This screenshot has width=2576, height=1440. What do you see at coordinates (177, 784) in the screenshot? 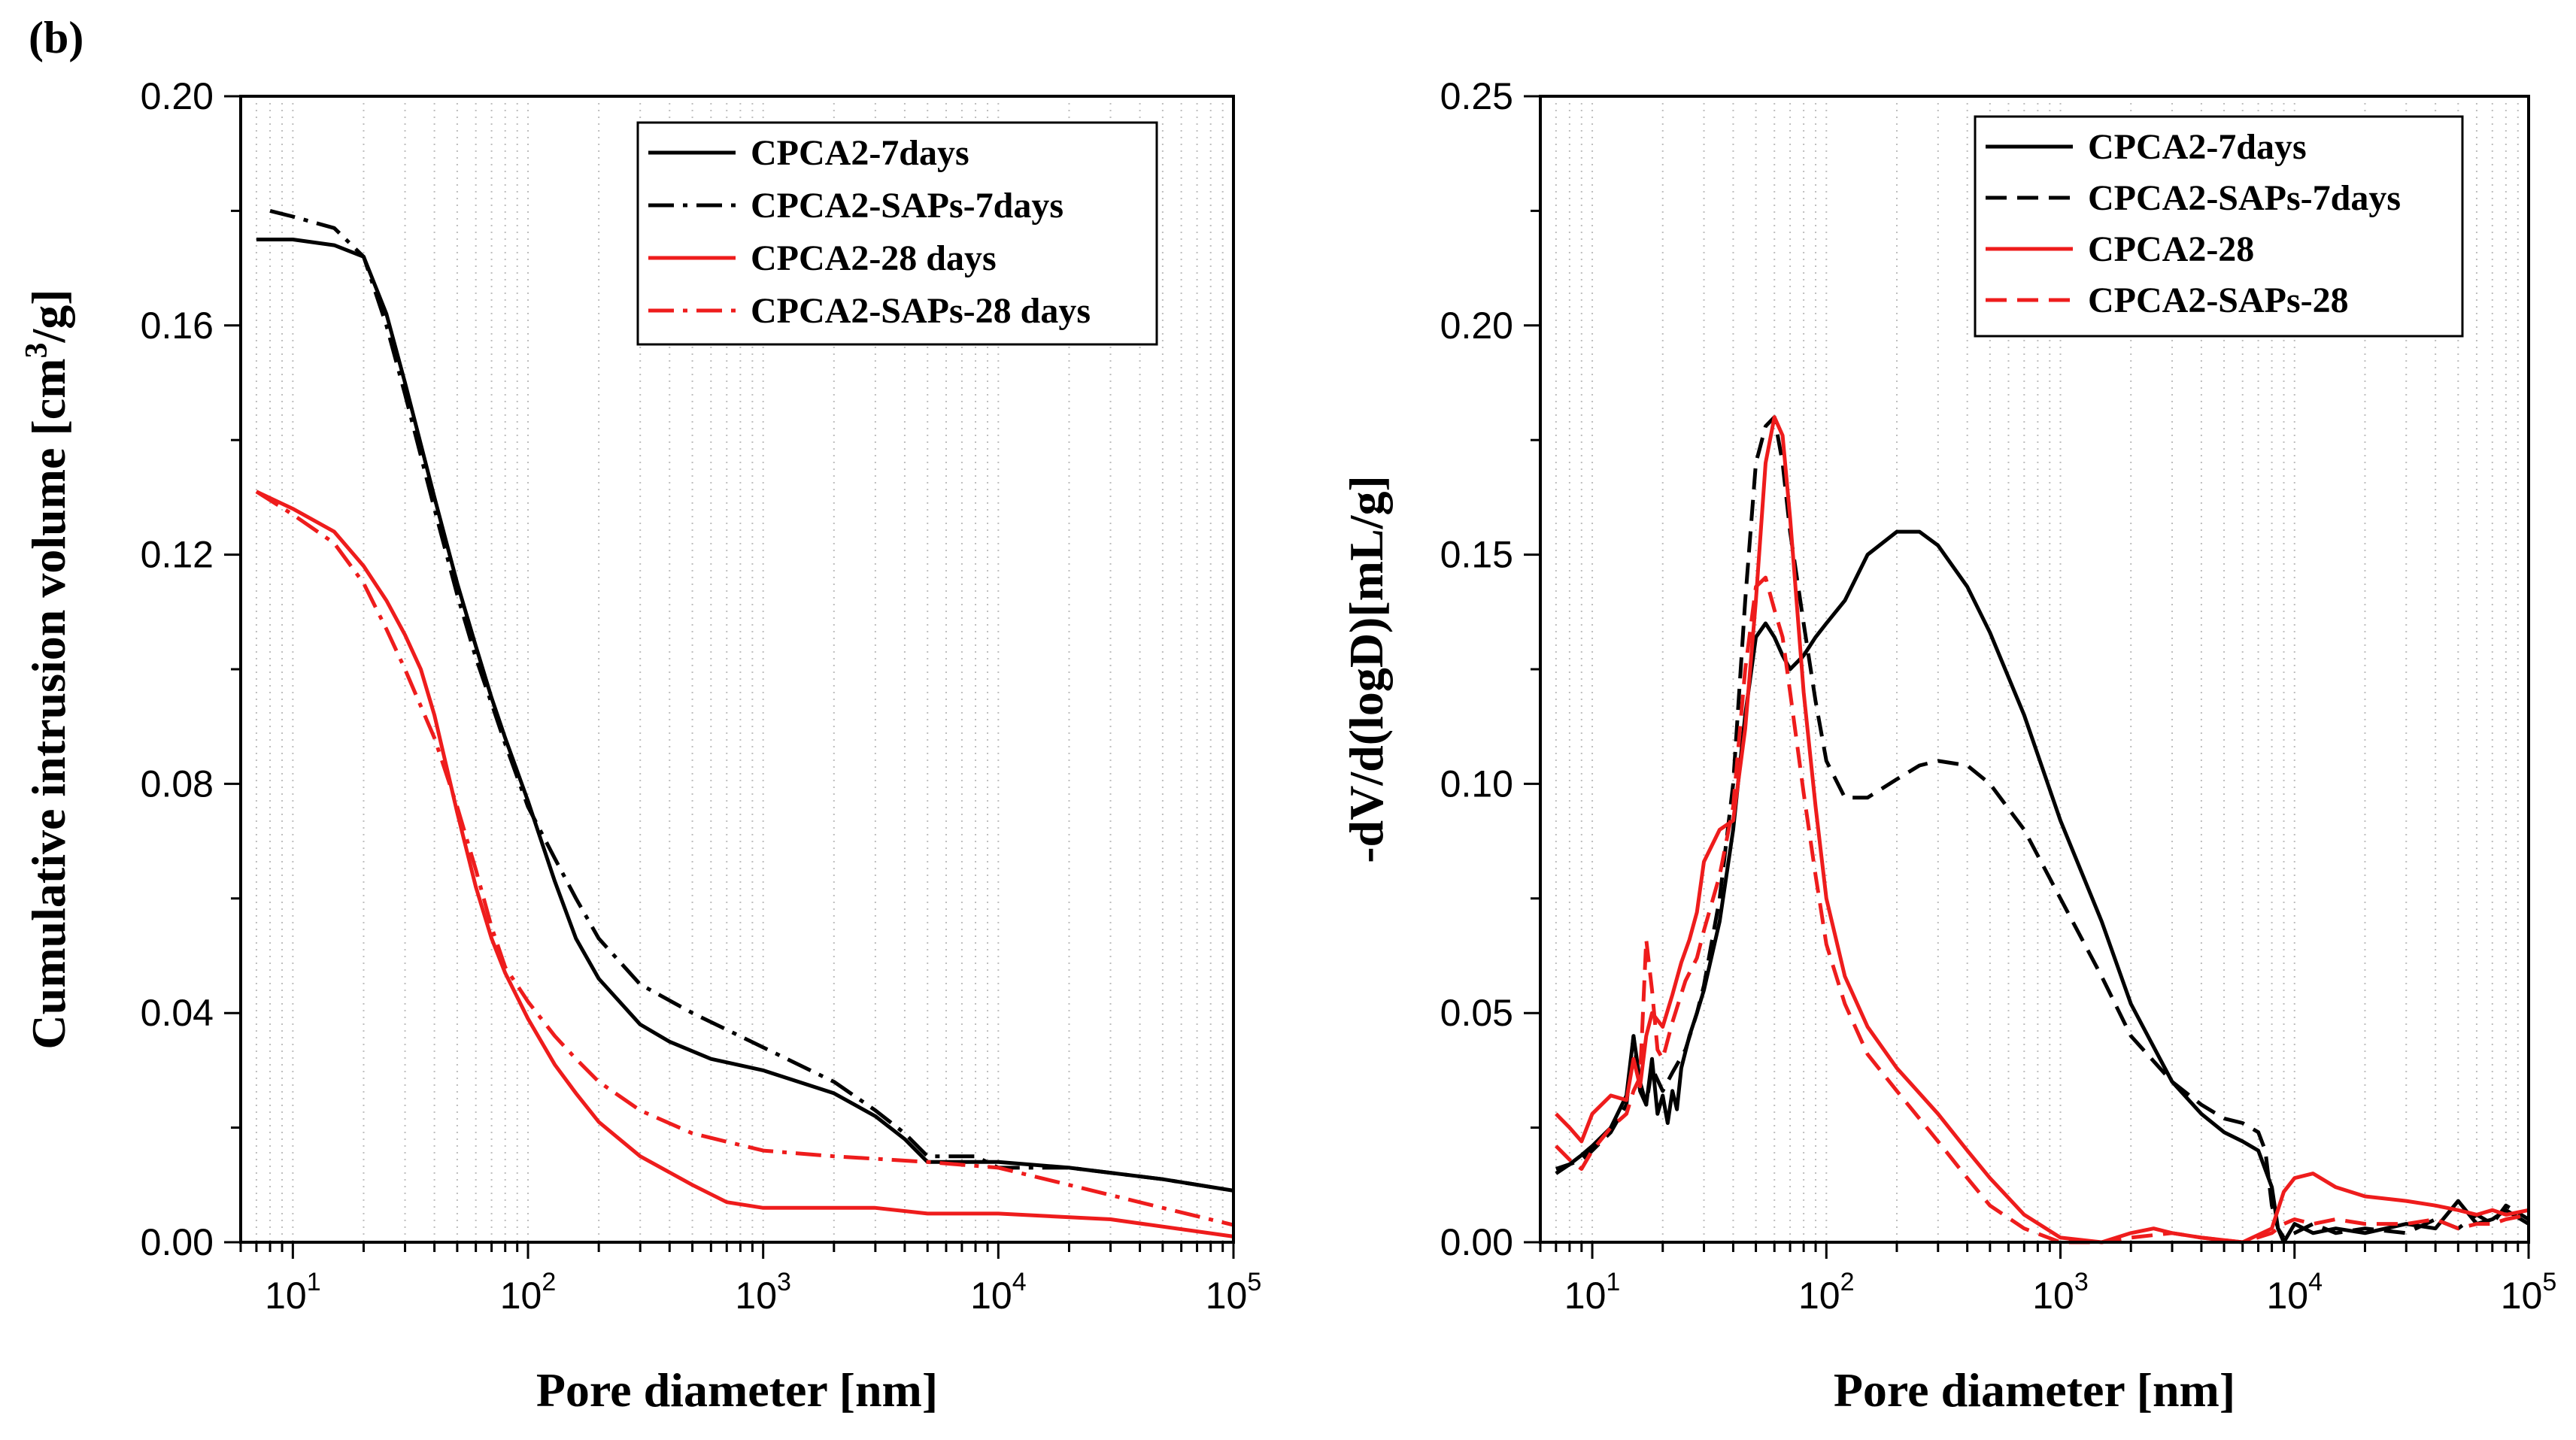
I see `y-tick-label: 0.08` at bounding box center [177, 784].